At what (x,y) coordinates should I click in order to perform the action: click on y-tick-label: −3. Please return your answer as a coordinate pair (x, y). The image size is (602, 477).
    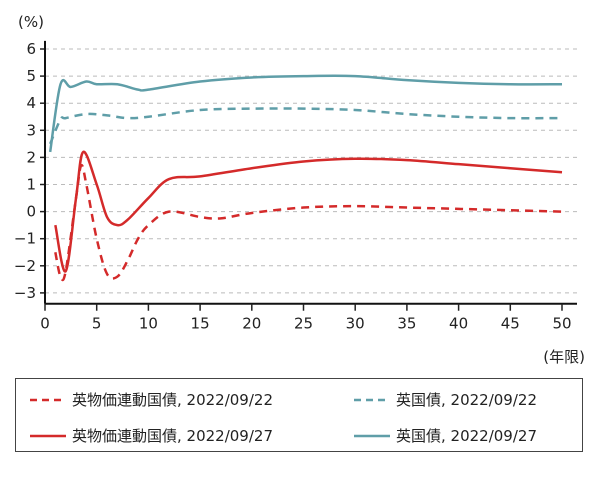
    Looking at the image, I should click on (25, 293).